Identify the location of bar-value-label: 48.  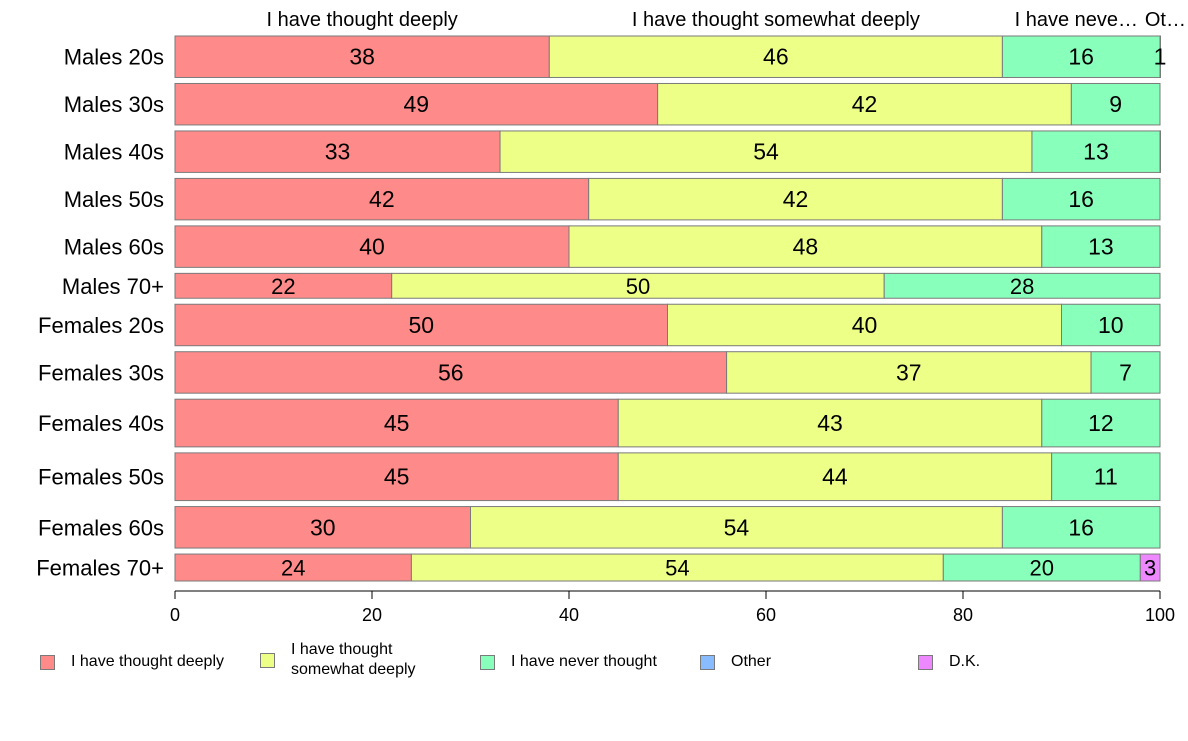
(806, 247).